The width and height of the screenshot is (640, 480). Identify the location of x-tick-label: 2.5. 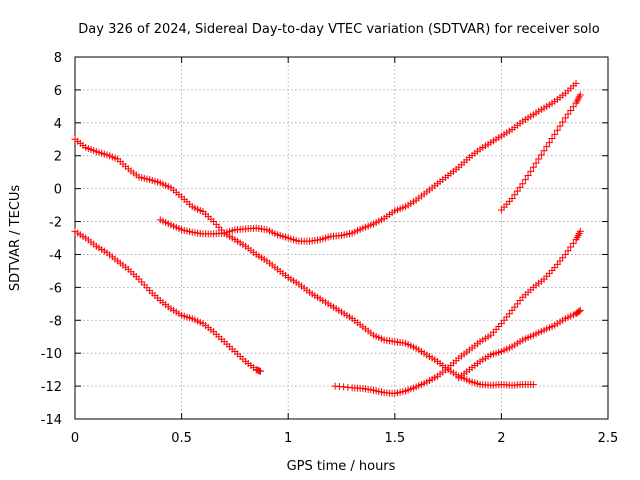
(608, 438).